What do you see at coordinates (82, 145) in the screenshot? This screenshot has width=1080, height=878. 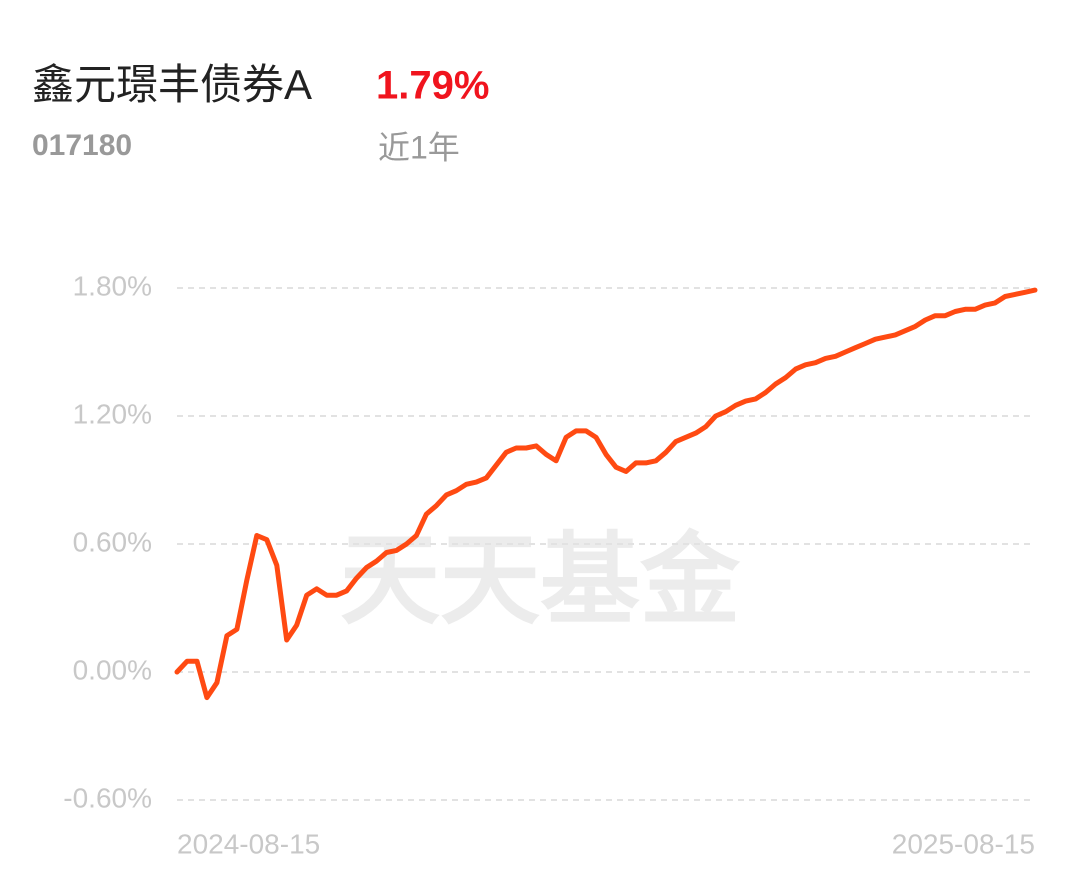 I see `fund-code: 017180` at bounding box center [82, 145].